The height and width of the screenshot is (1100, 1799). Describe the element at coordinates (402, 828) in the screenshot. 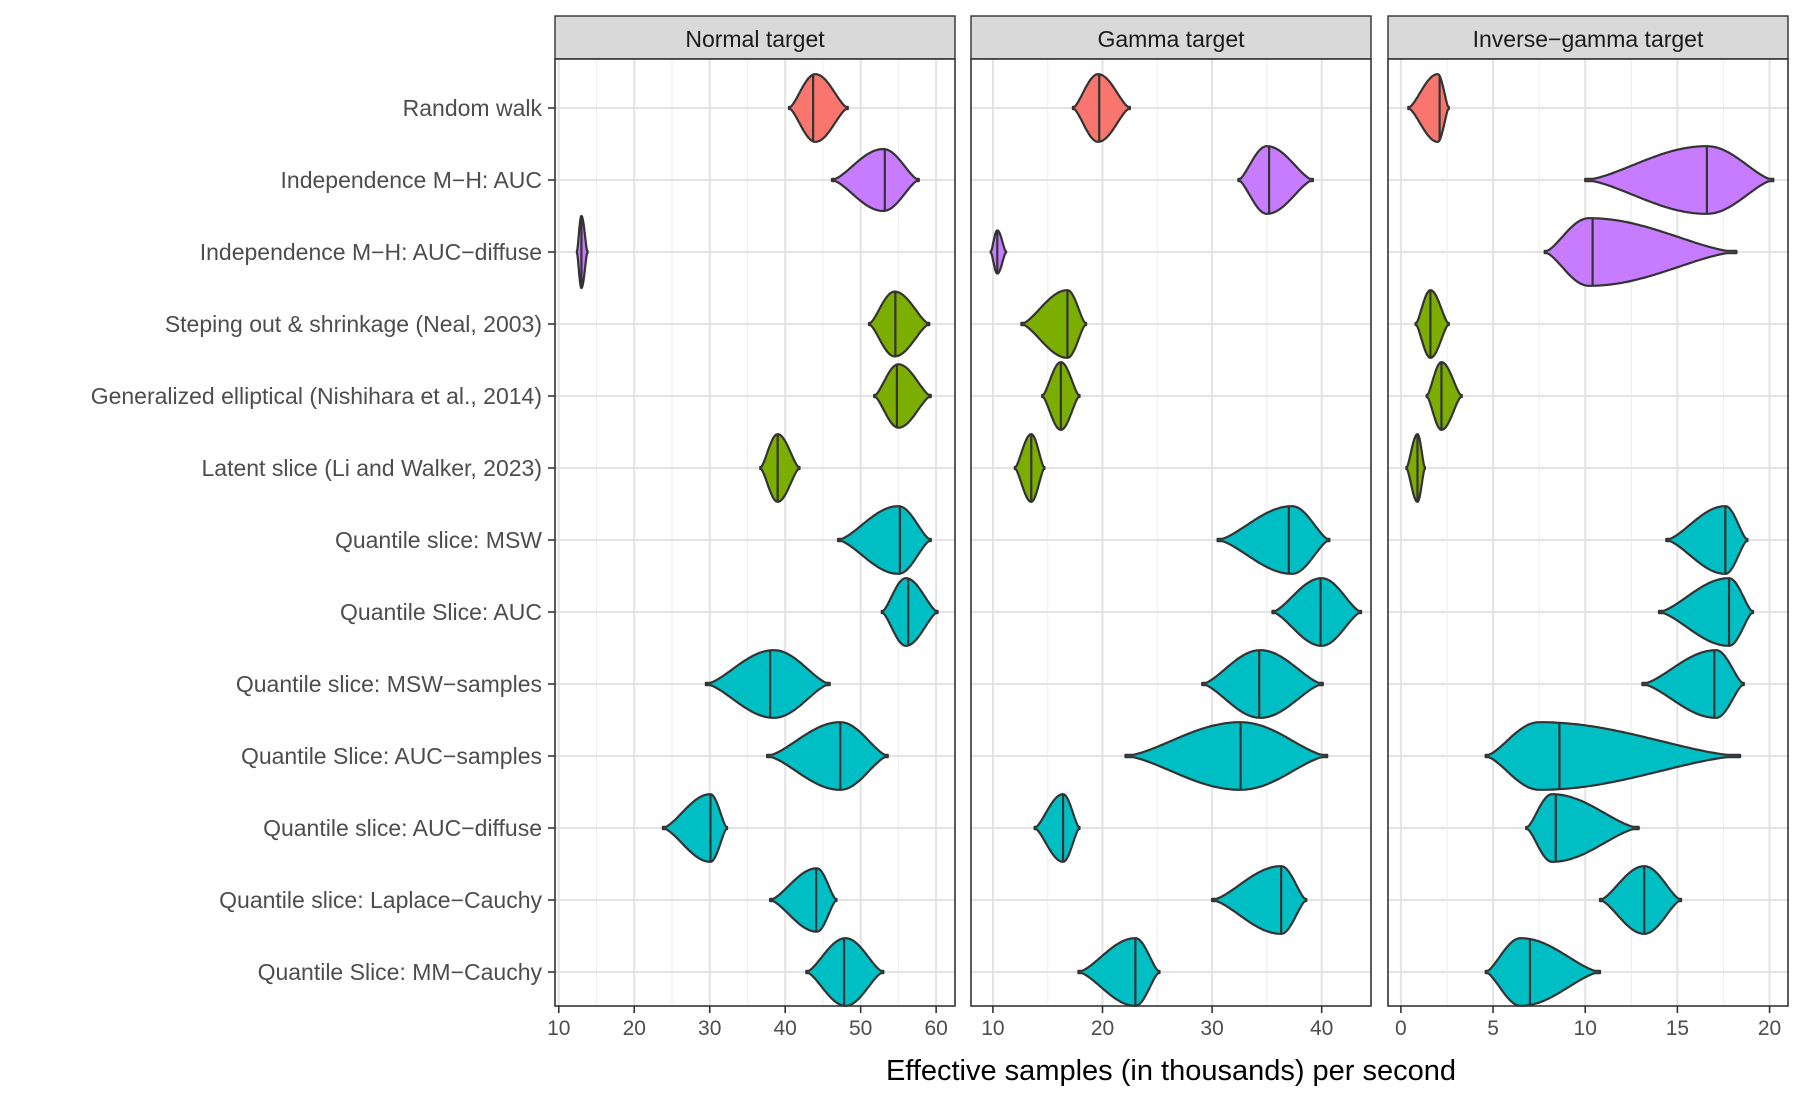

I see `y-category-label: Quantile slice: AUC−diffuse` at that location.